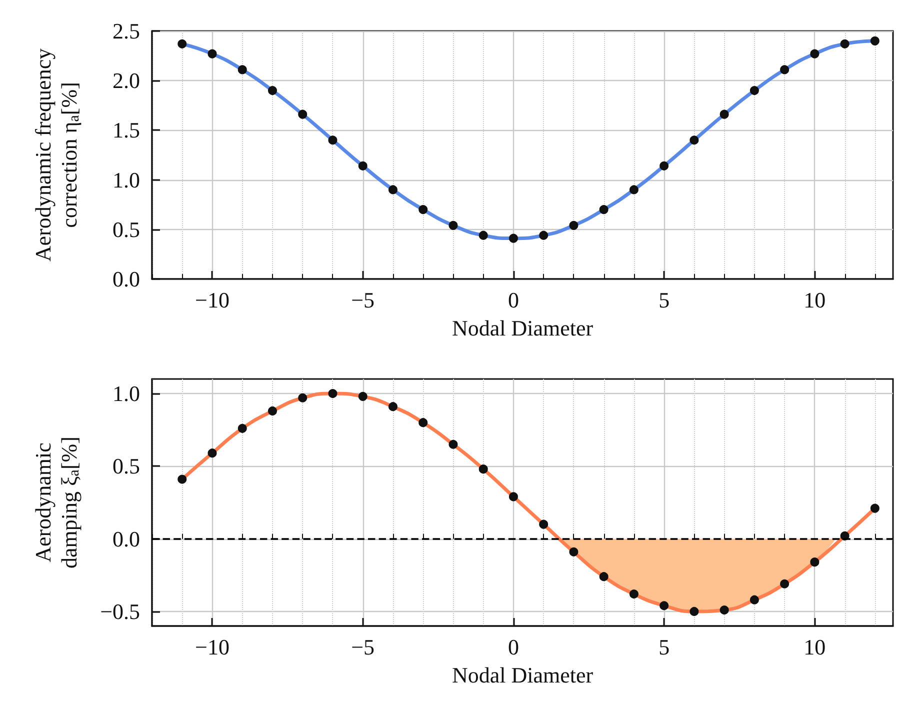 The image size is (897, 706). What do you see at coordinates (126, 81) in the screenshot?
I see `y-tick-label: 2.0` at bounding box center [126, 81].